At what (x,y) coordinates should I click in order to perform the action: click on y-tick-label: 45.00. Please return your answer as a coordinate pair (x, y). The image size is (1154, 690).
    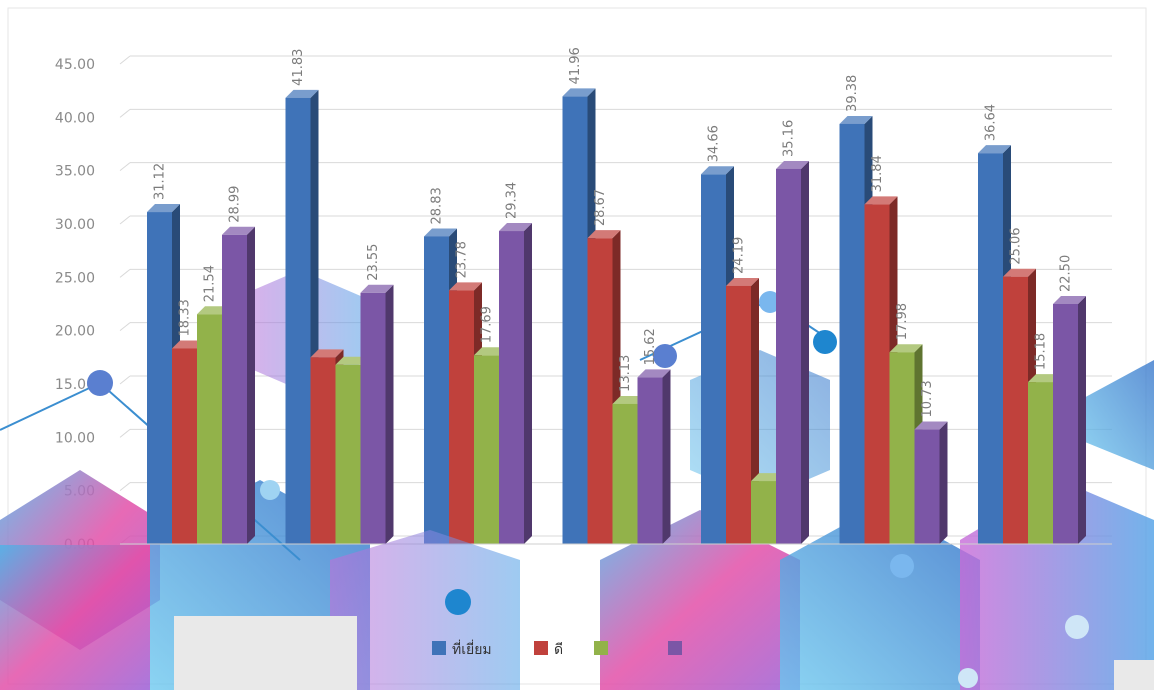
    Looking at the image, I should click on (75, 65).